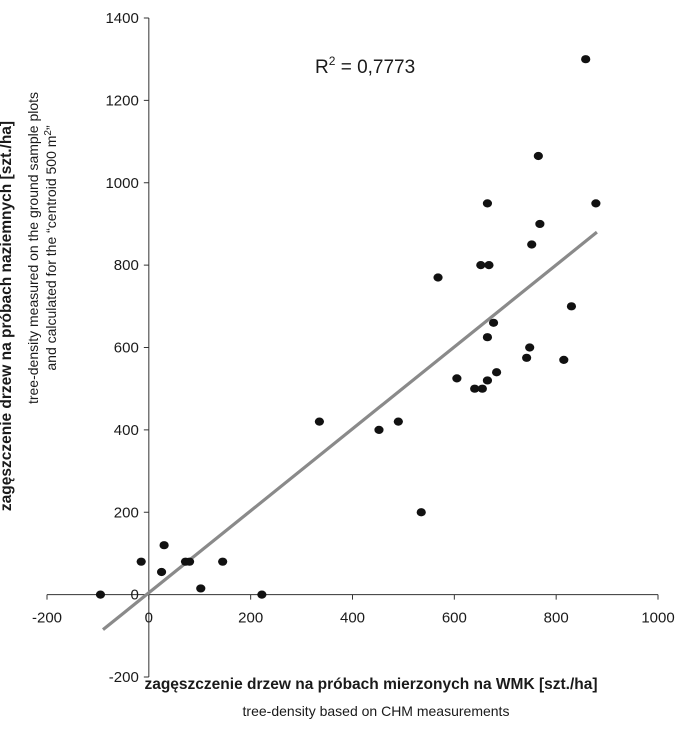  I want to click on x-ticks: -200 0 200 400 600 800 1000, so click(353, 610).